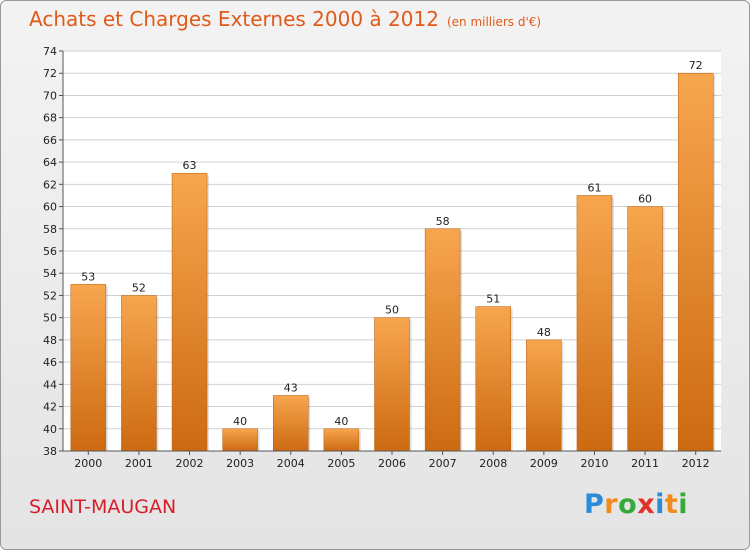  What do you see at coordinates (139, 373) in the screenshot?
I see `bar-2001` at bounding box center [139, 373].